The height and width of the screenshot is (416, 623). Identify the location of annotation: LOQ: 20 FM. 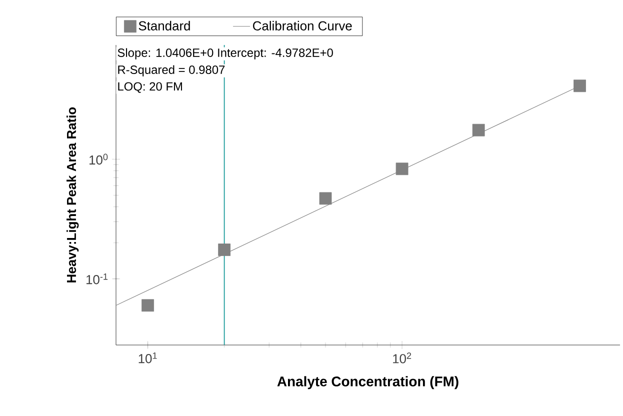
(150, 87).